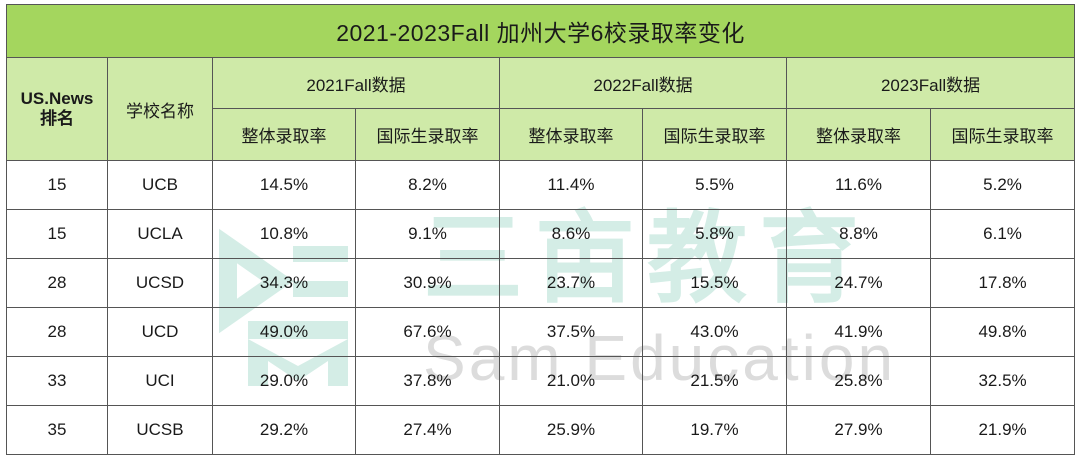  I want to click on school-cell: UCI, so click(160, 381).